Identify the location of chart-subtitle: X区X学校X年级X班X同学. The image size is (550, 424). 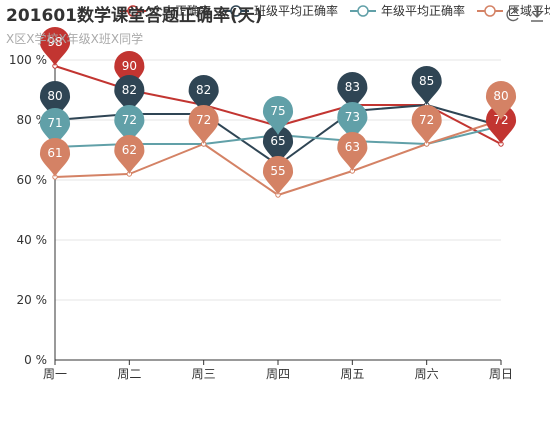
(74, 38).